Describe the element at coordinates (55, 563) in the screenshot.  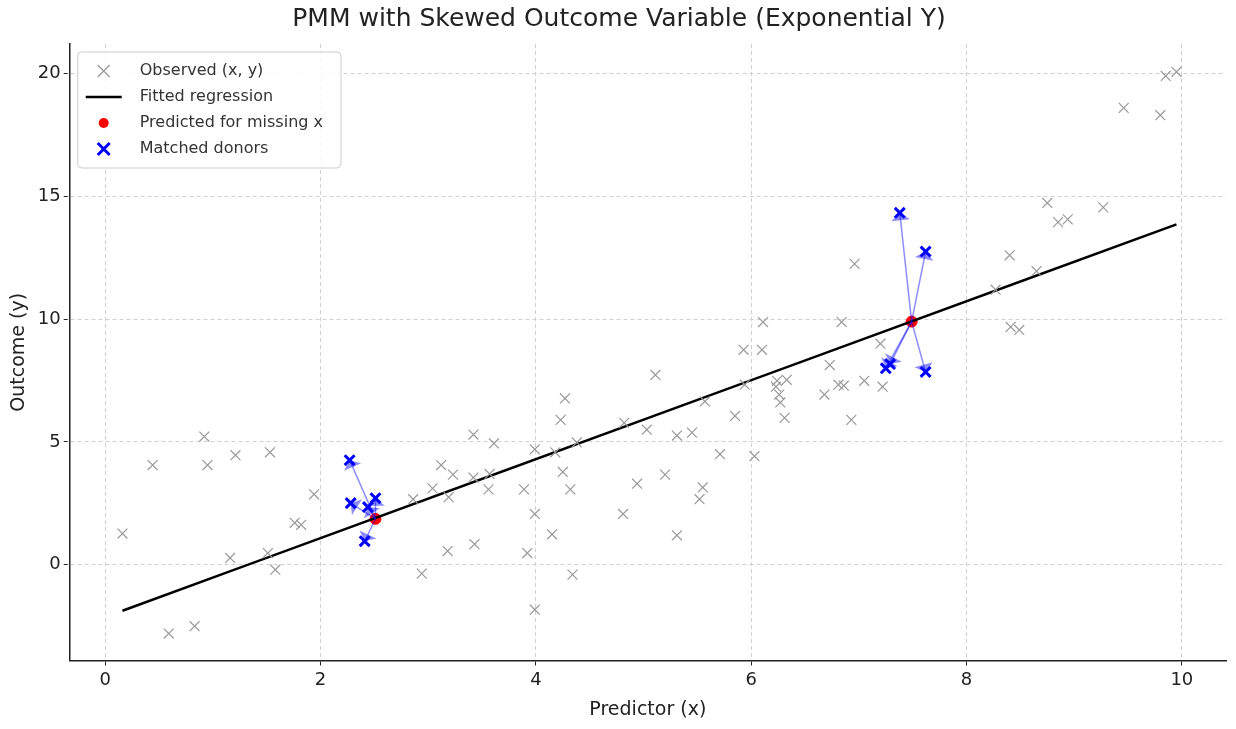
I see `y-tick-label: 0` at that location.